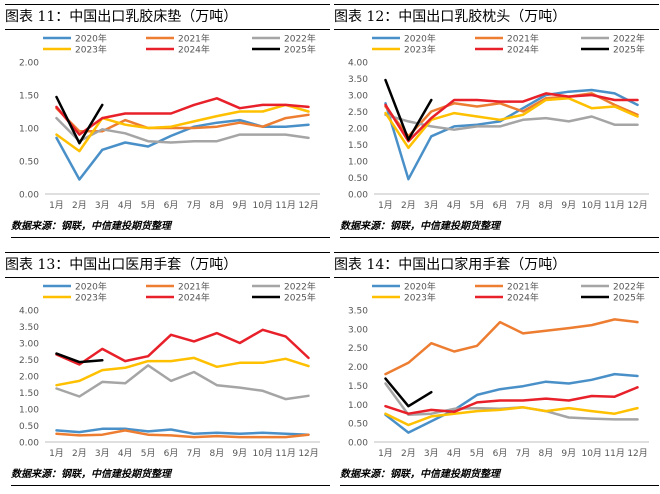  What do you see at coordinates (358, 80) in the screenshot?
I see `y-tick-label: 3.50` at bounding box center [358, 80].